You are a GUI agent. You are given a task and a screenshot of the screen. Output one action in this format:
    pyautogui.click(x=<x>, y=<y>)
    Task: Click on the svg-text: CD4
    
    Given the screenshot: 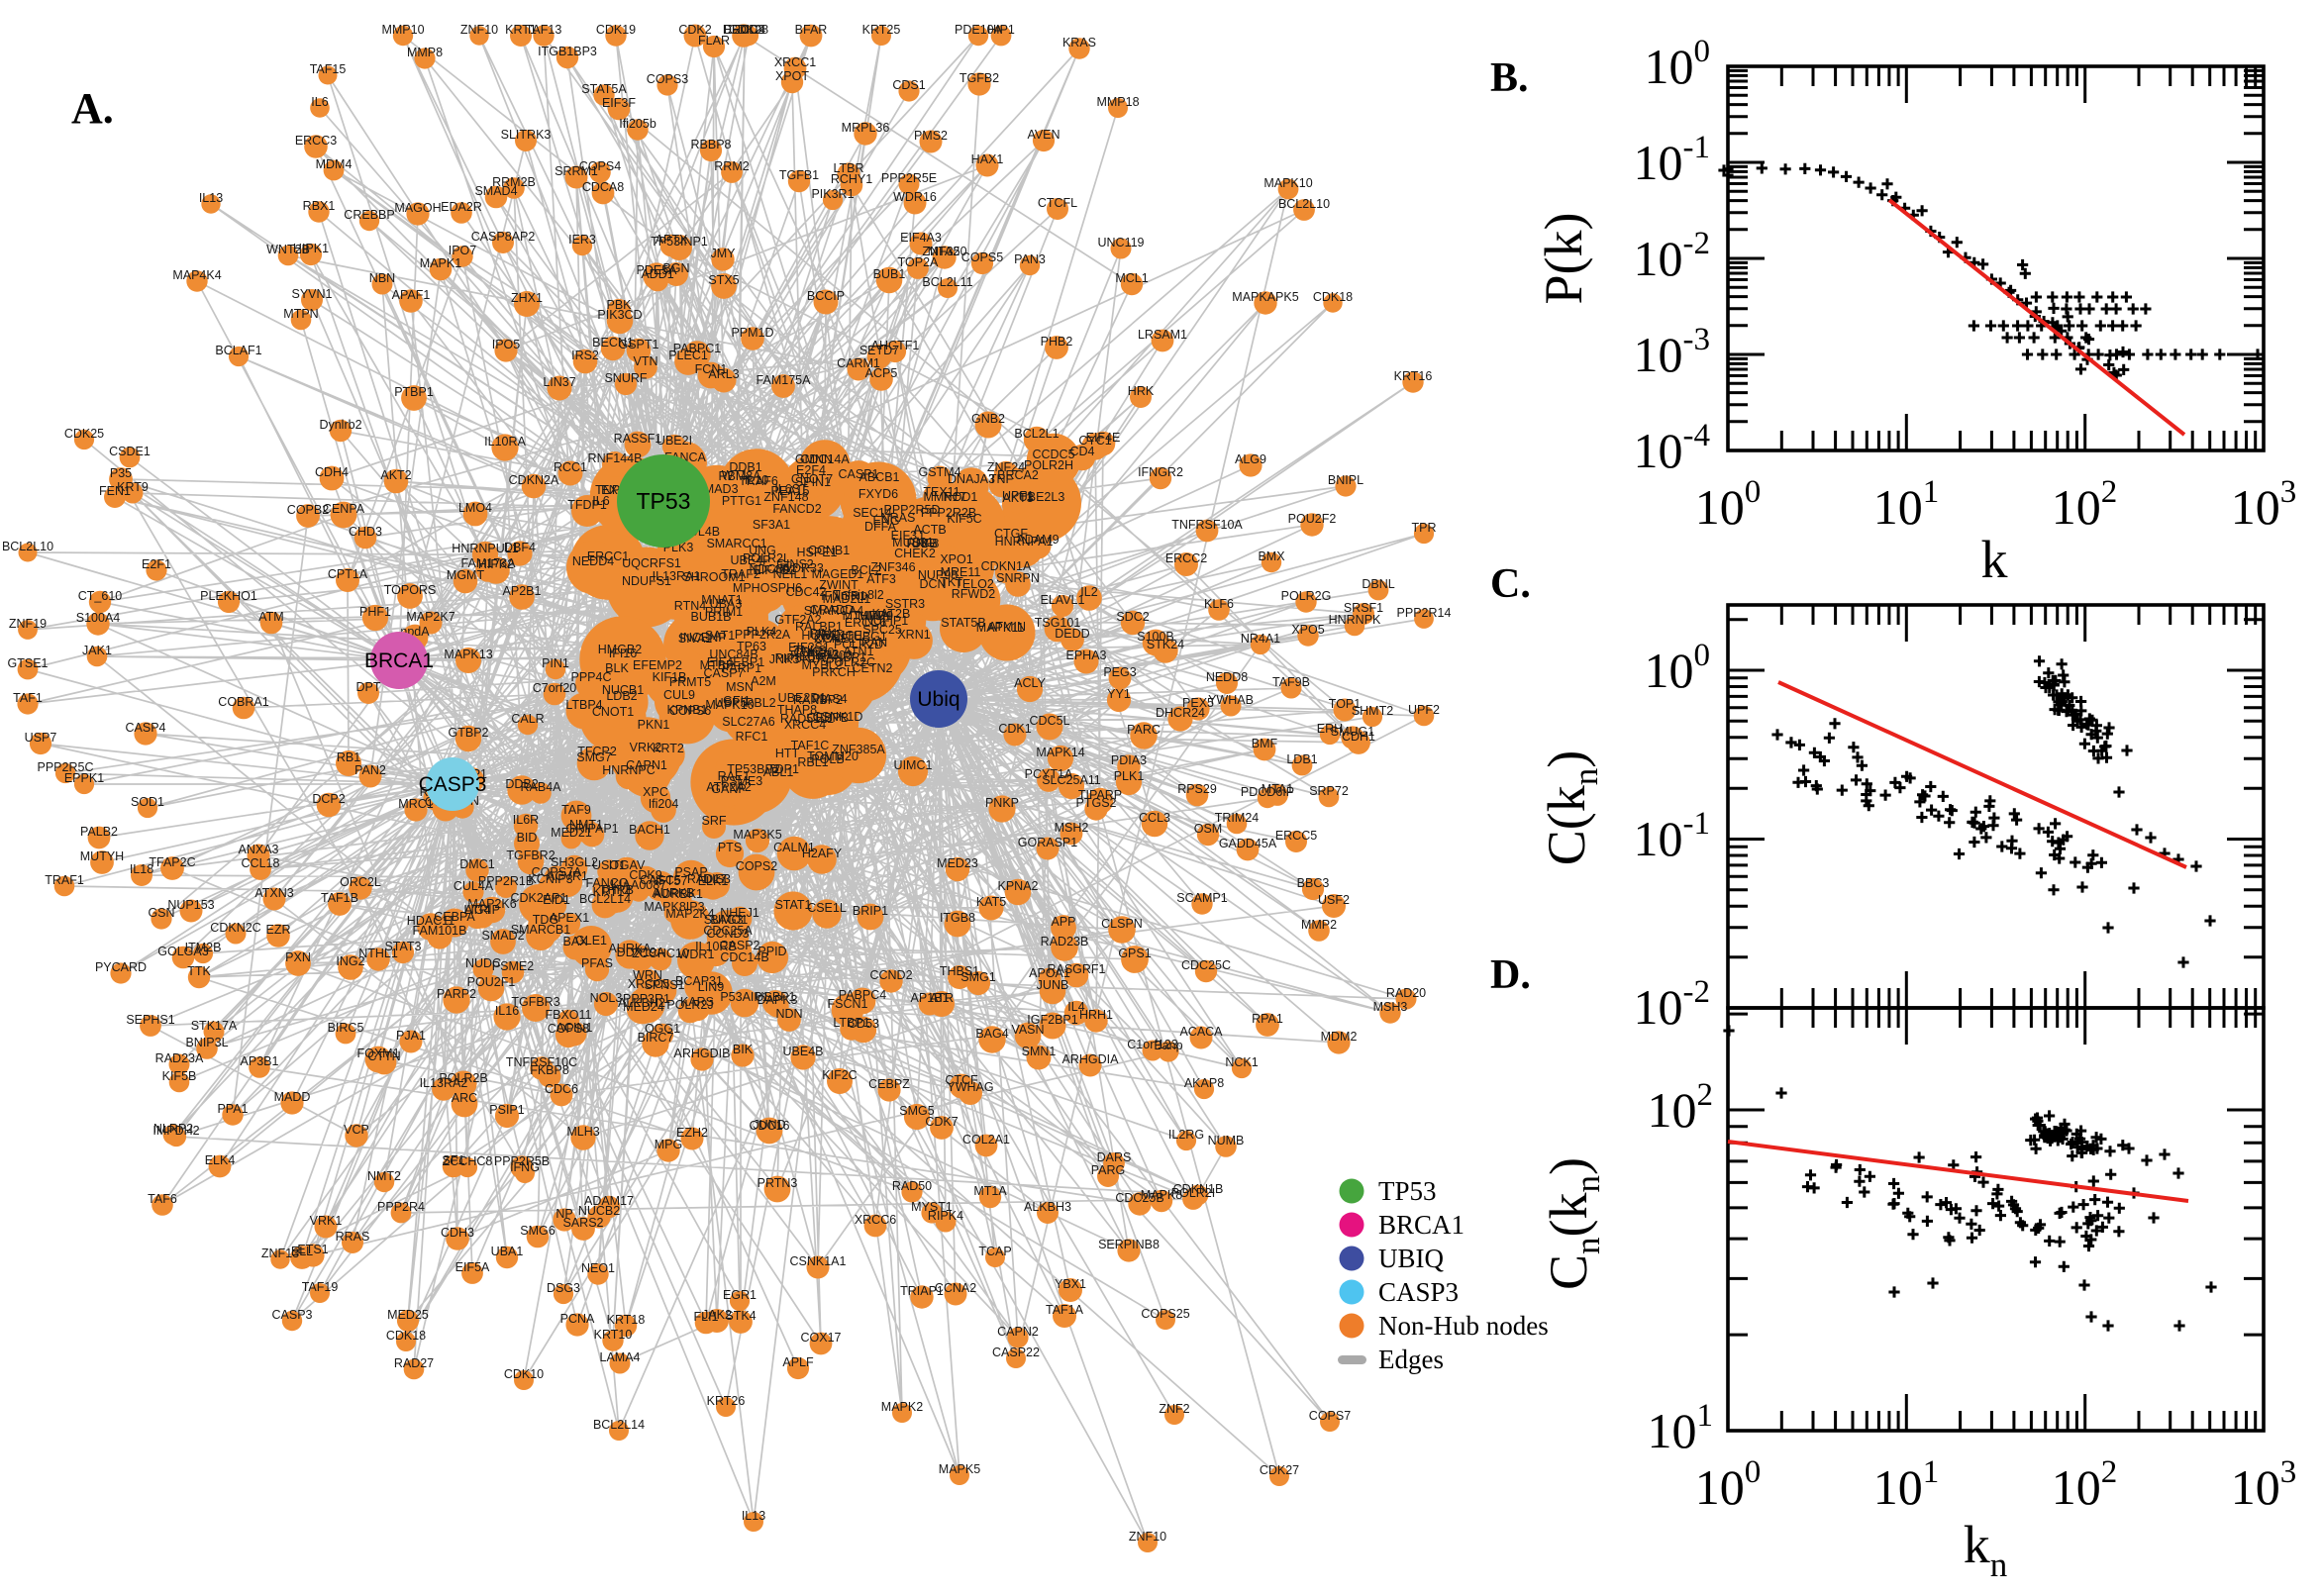 What is the action you would take?
    pyautogui.click(x=1081, y=451)
    